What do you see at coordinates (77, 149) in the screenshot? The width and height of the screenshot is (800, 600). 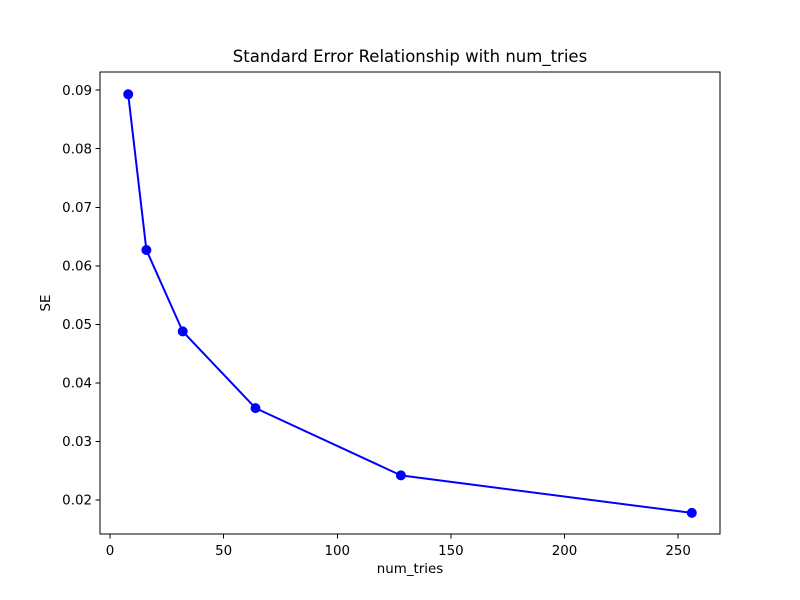 I see `y-tick-label: 0.08` at bounding box center [77, 149].